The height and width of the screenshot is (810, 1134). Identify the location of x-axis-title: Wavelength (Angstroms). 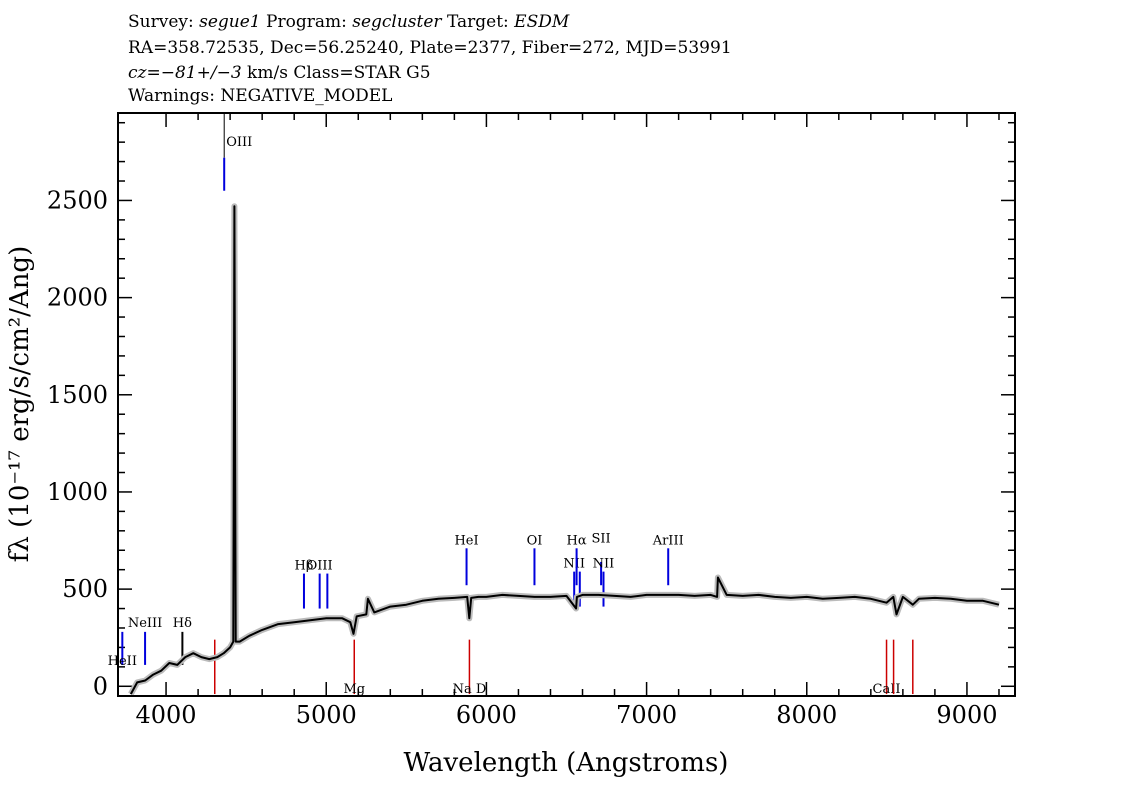
(566, 763).